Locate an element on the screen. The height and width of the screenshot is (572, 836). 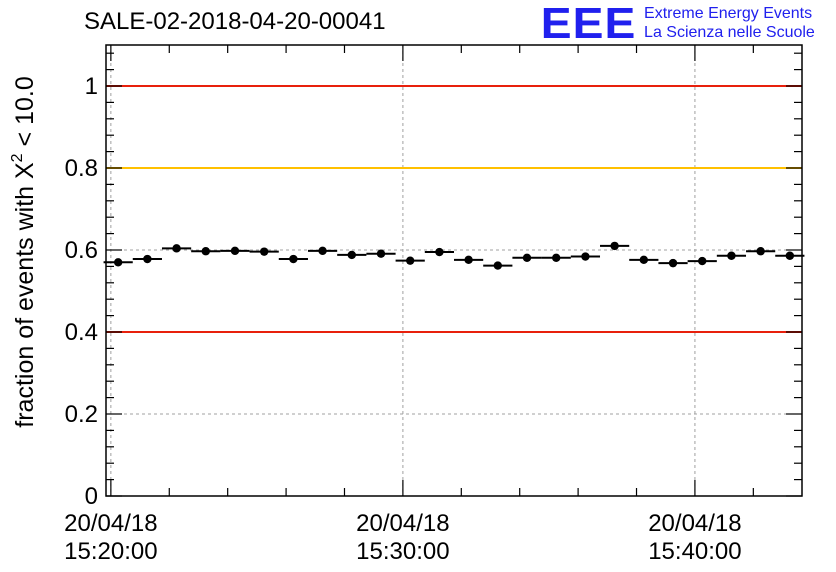
y-axis-label-suffix: < 10.0 is located at coordinates (25, 114).